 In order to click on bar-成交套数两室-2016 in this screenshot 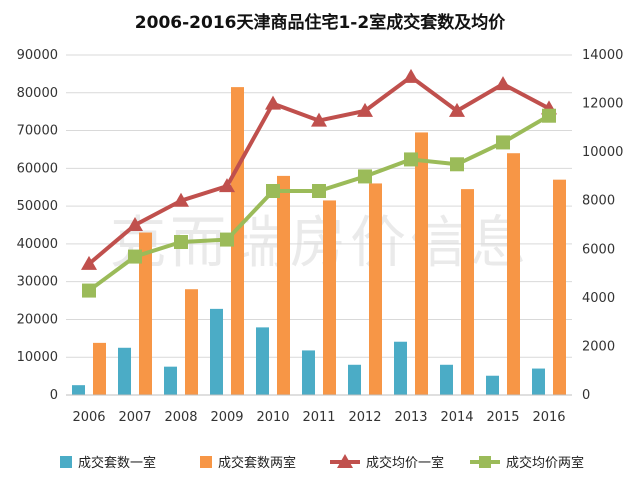, I will do `click(559, 287)`.